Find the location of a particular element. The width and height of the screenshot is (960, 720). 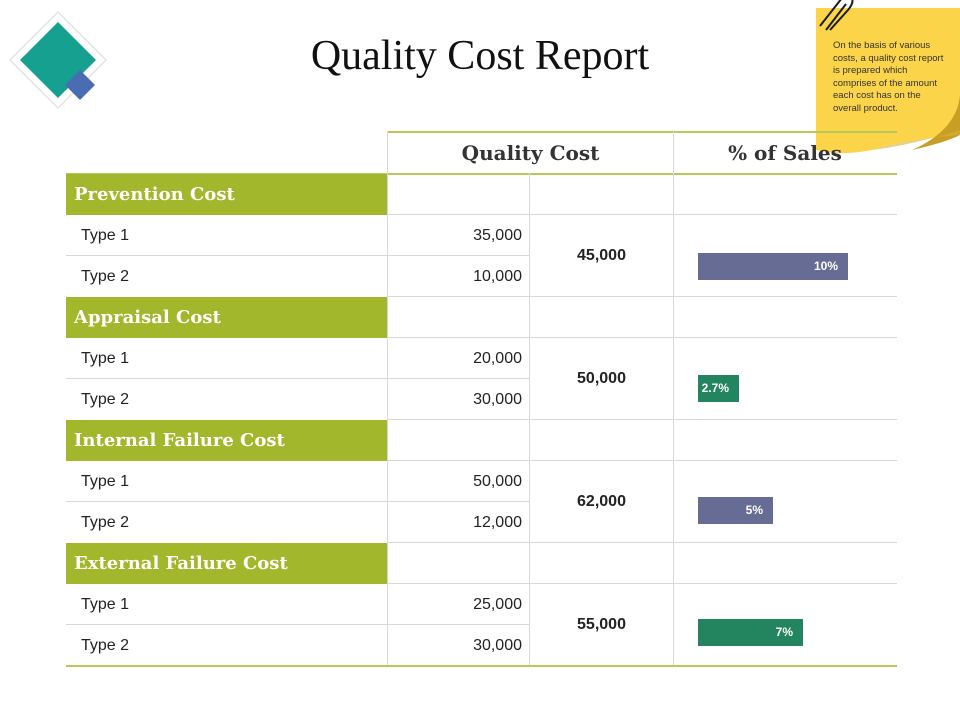

category-total: 50,000 is located at coordinates (601, 378).